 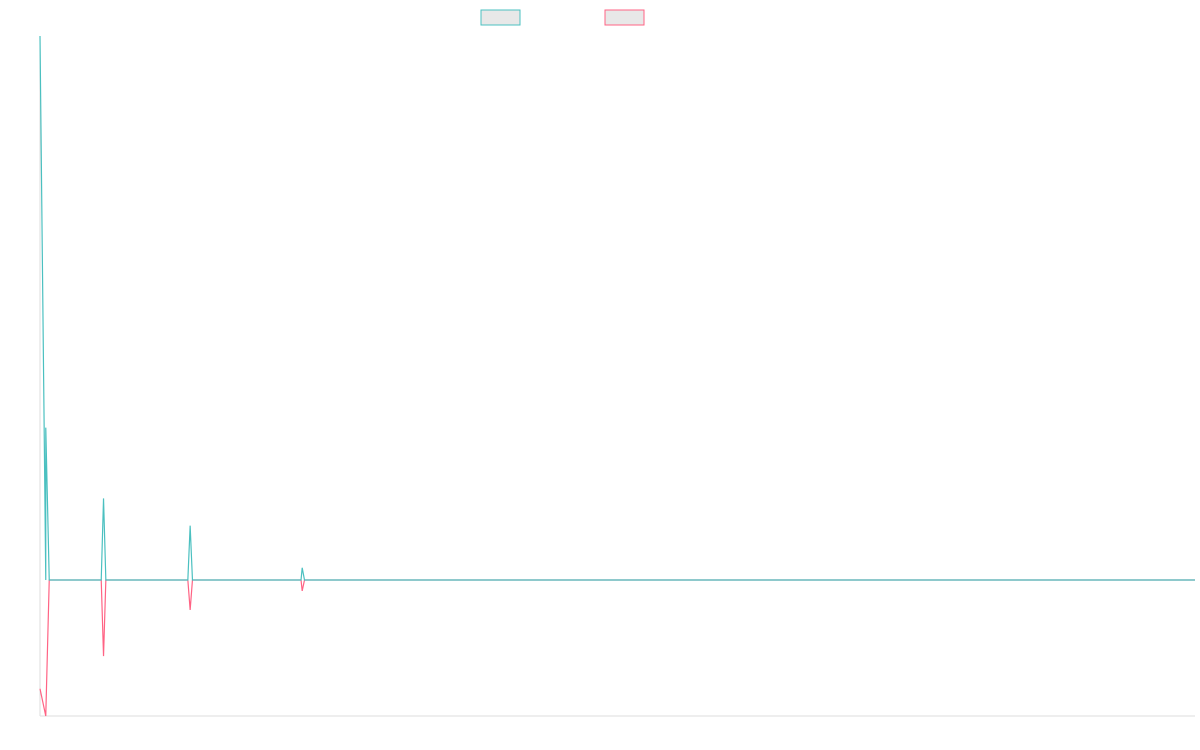 I want to click on legend-swatch-series-a, so click(x=500, y=17).